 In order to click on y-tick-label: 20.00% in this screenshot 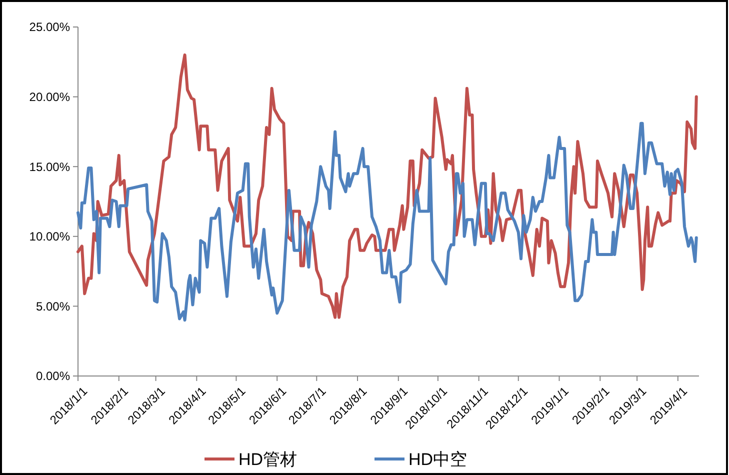, I will do `click(49, 97)`.